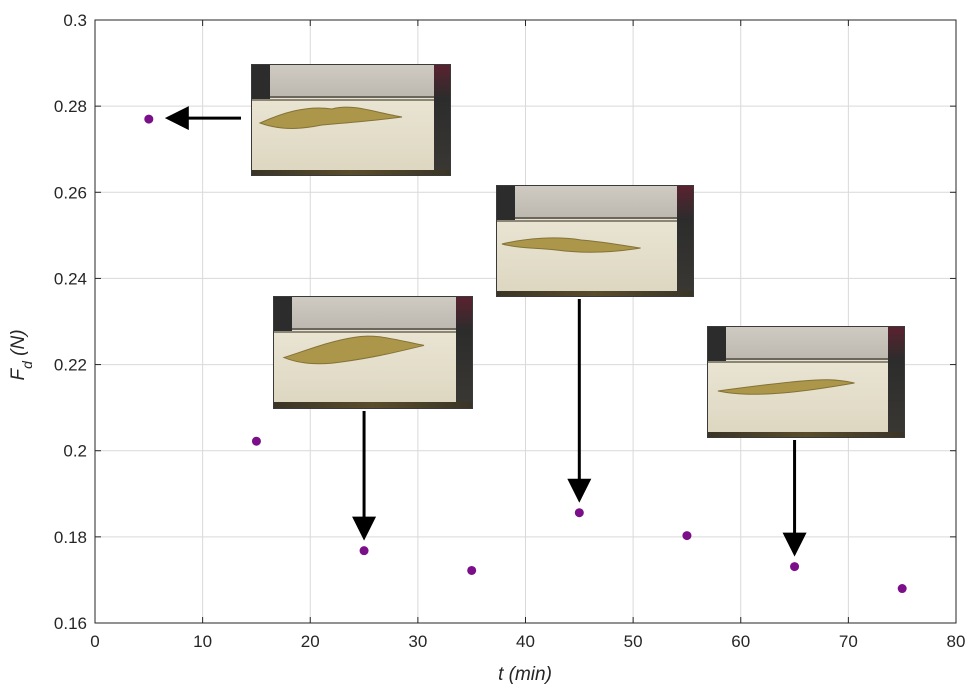 Image resolution: width=969 pixels, height=687 pixels. Describe the element at coordinates (70, 192) in the screenshot. I see `y-tick-label: 0.26` at that location.